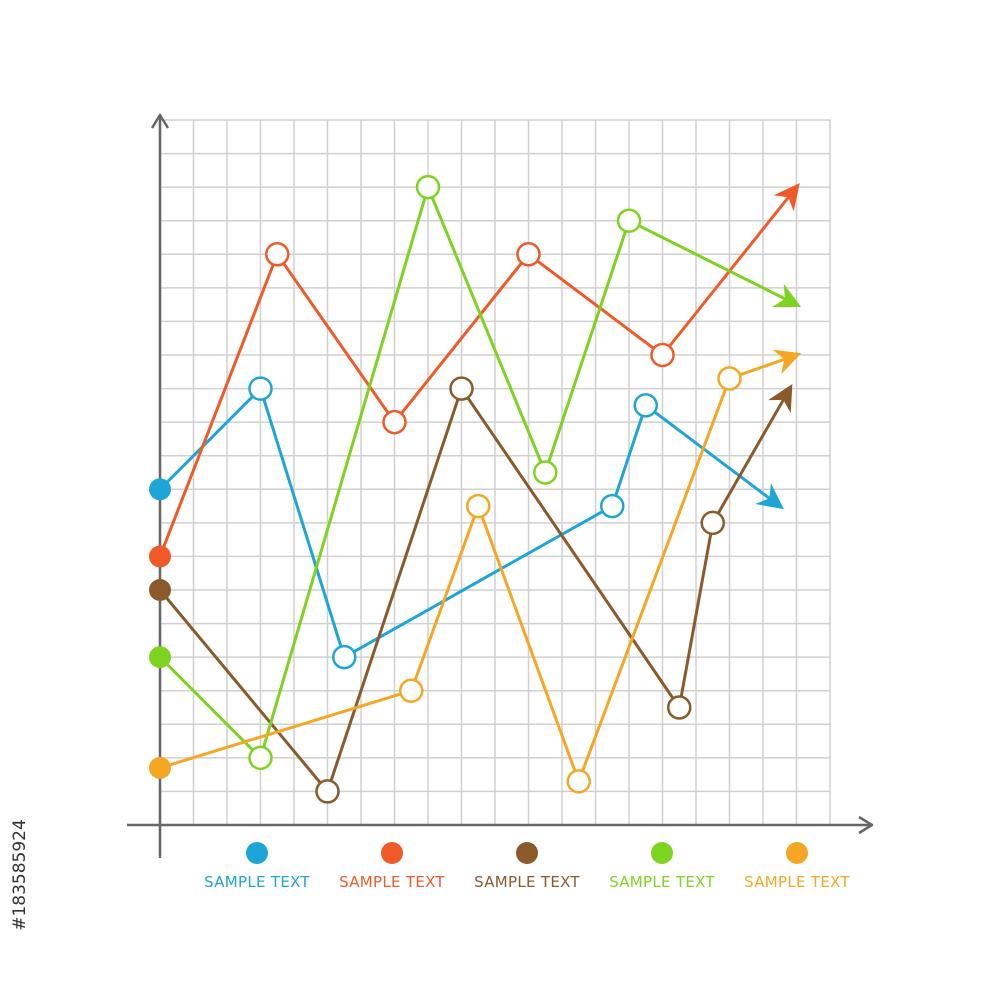 Image resolution: width=1000 pixels, height=1000 pixels. Describe the element at coordinates (866, 825) in the screenshot. I see `x-axis-arrow-icon` at that location.